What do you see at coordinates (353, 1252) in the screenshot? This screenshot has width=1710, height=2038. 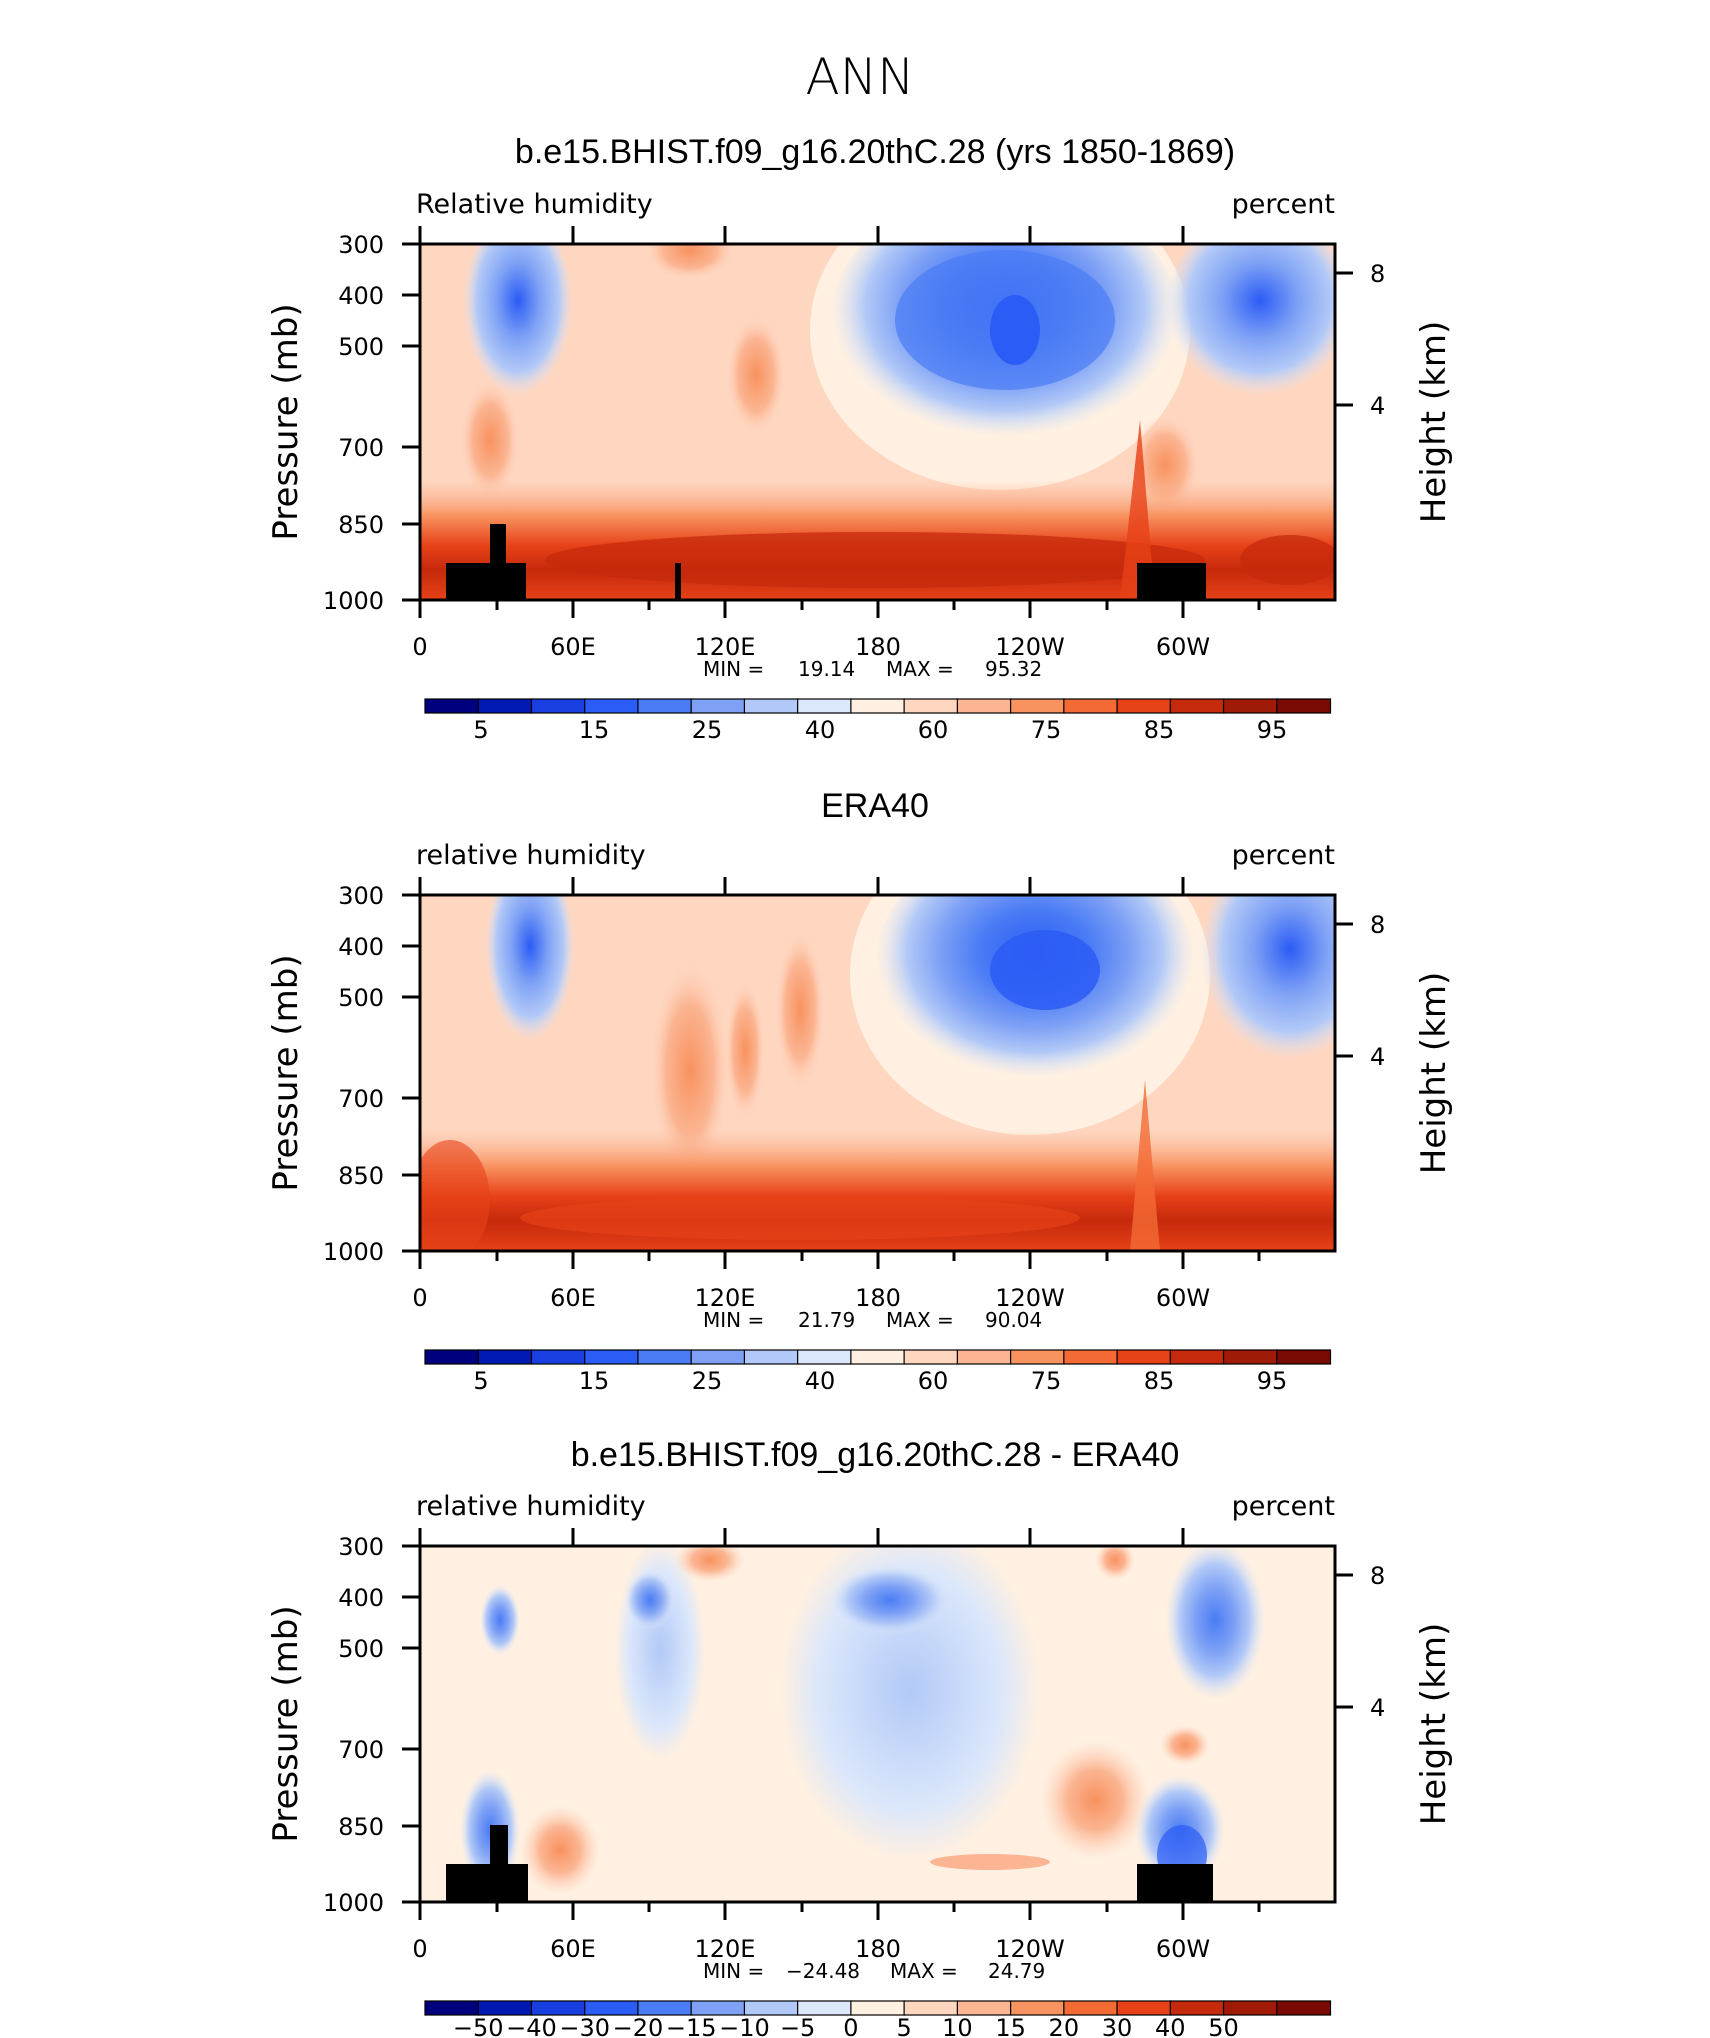 I see `panel-2-y-tick-label: 1000` at bounding box center [353, 1252].